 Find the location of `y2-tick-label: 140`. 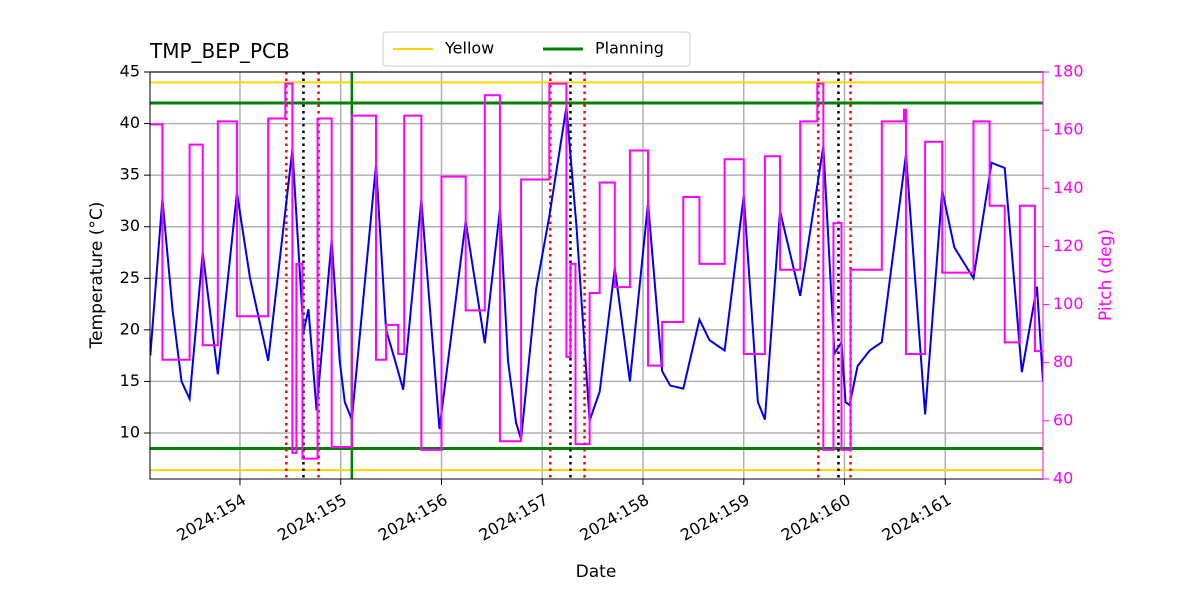

y2-tick-label: 140 is located at coordinates (1068, 187).